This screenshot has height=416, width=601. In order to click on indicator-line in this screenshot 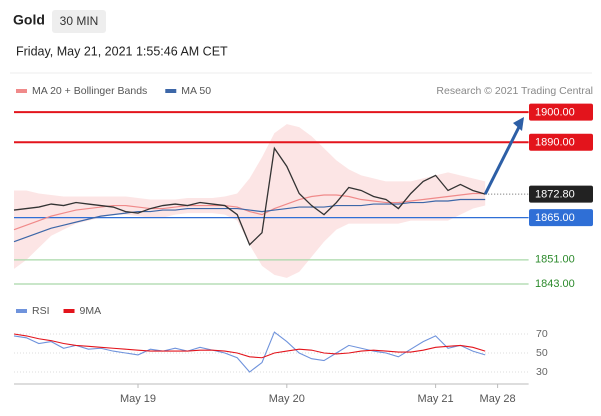, I will do `click(249, 346)`.